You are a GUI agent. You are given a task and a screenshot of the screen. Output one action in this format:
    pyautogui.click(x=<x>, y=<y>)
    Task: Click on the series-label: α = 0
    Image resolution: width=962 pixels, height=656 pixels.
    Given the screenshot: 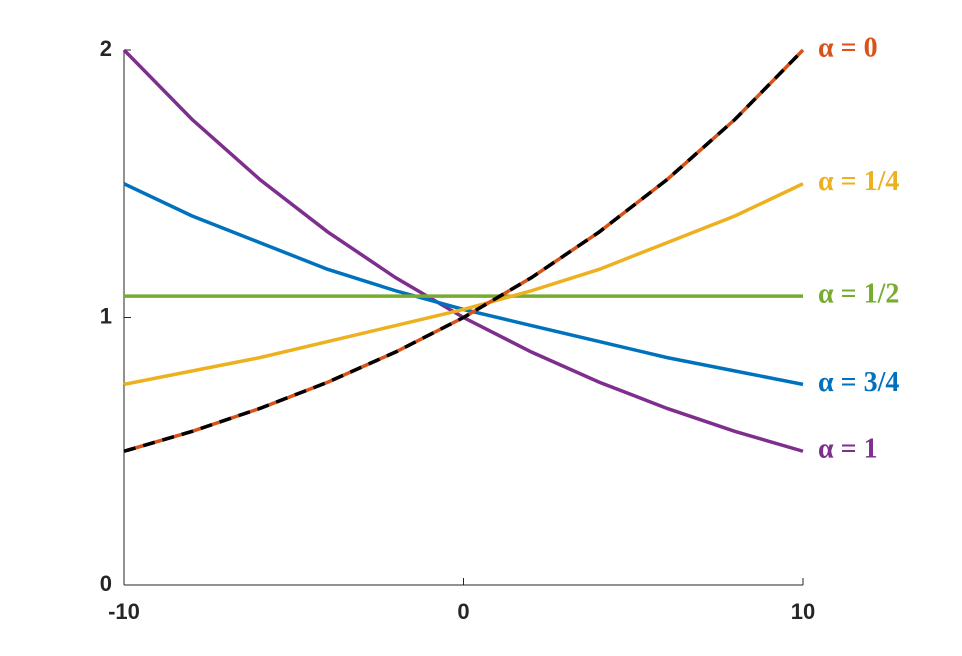 What is the action you would take?
    pyautogui.click(x=848, y=47)
    